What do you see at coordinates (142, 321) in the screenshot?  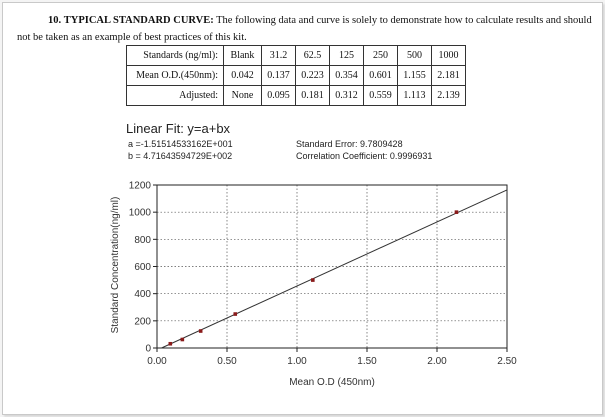 I see `y-tick-label: 200` at bounding box center [142, 321].